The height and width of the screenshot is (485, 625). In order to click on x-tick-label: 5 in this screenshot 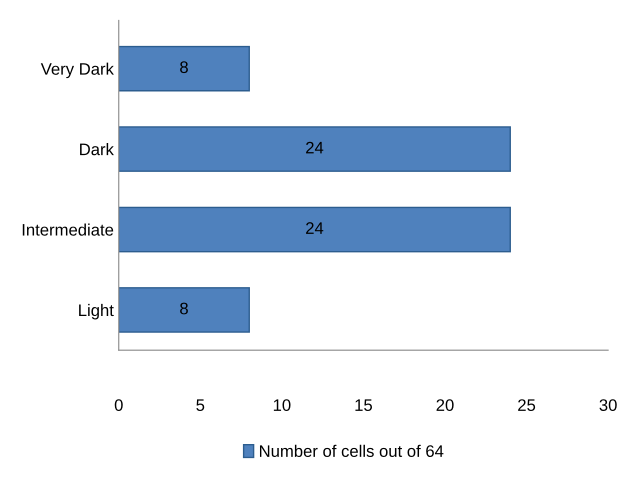, I will do `click(200, 405)`.